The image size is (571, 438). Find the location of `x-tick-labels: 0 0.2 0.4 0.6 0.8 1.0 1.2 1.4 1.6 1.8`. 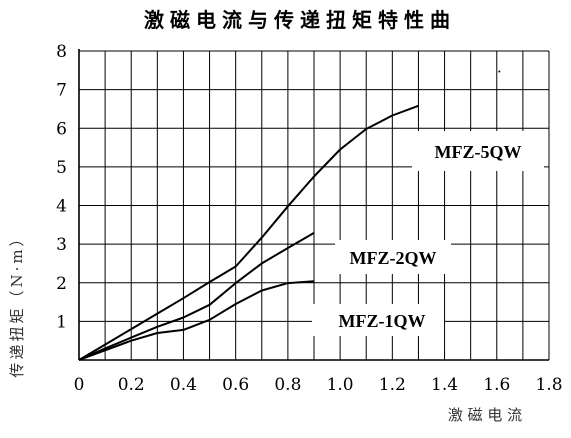

x-tick-labels: 0 0.2 0.4 0.6 0.8 1.0 1.2 1.4 1.6 1.8 is located at coordinates (318, 385).